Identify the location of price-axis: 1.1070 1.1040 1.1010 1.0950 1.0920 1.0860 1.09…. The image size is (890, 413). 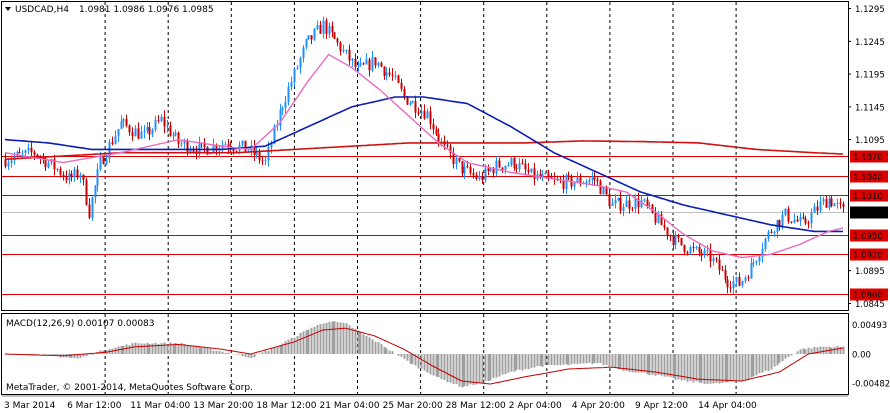
(868, 157).